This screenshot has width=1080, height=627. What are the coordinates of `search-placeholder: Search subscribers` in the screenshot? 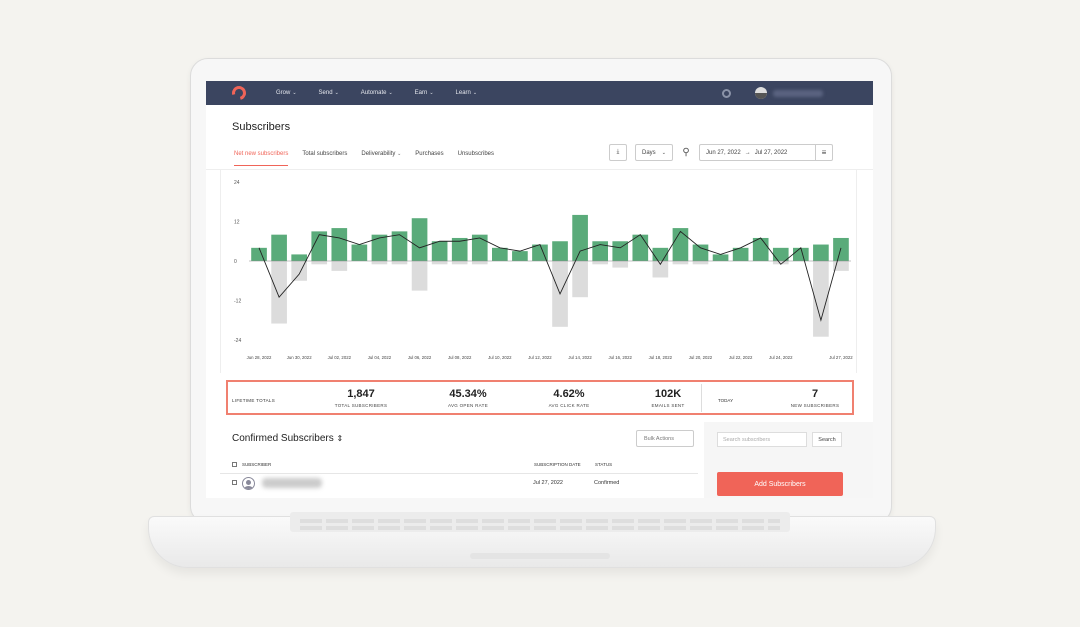 It's located at (747, 439).